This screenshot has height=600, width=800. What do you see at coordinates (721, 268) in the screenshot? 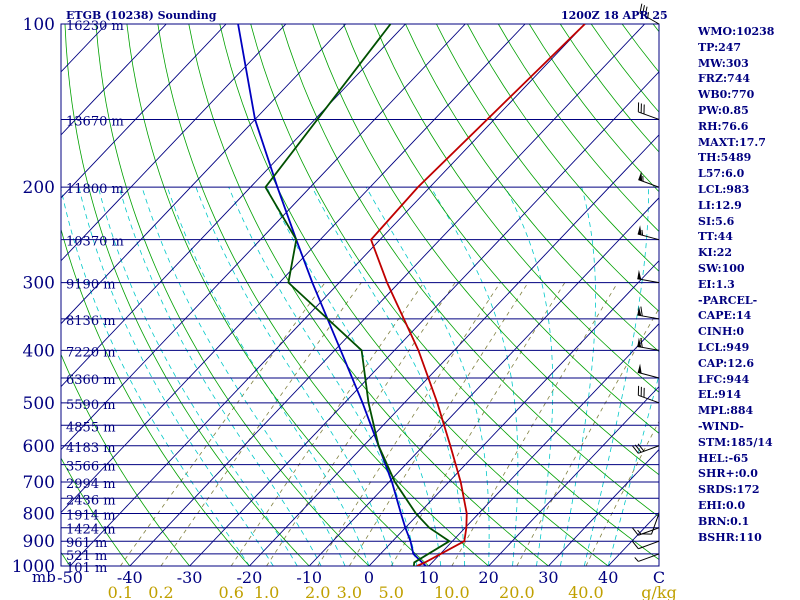
I see `indices-panel-line: SW:100` at bounding box center [721, 268].